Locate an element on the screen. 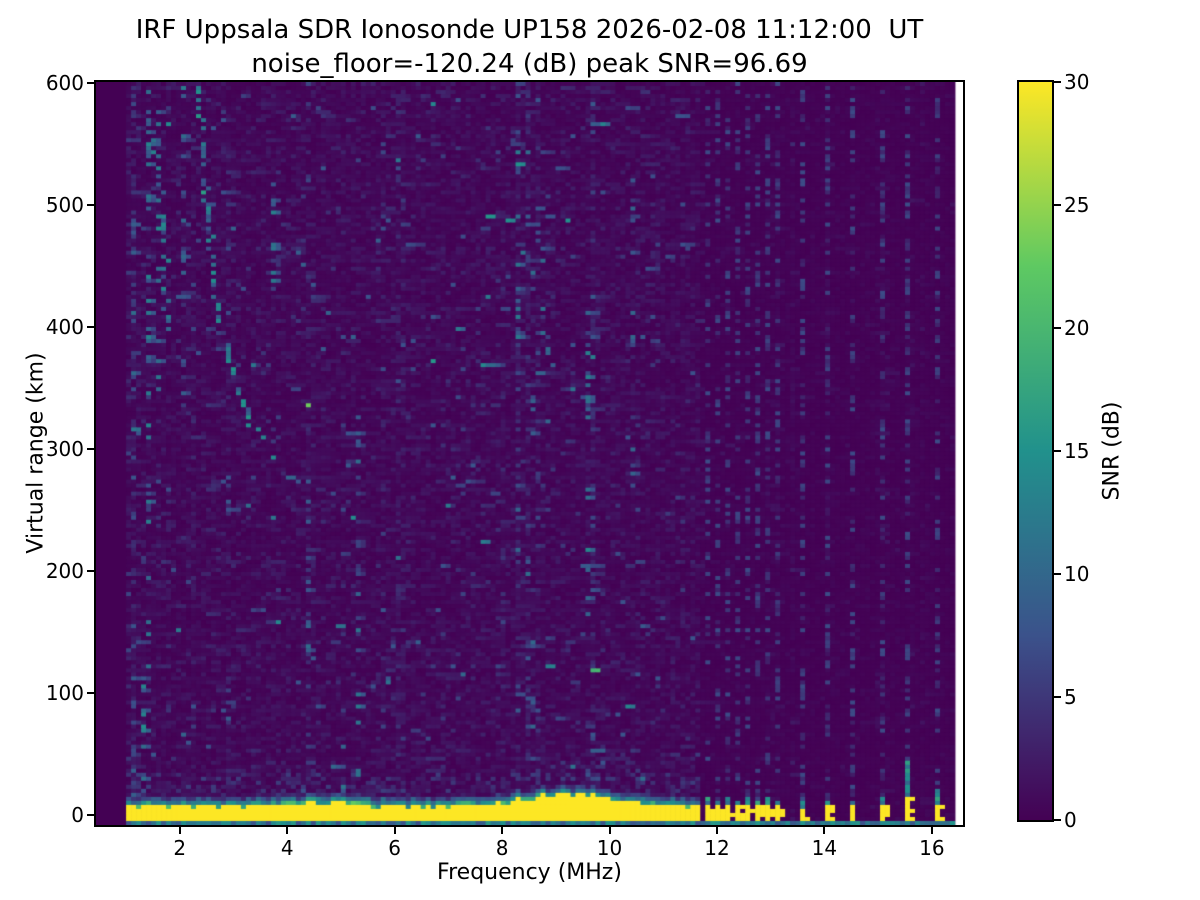 The height and width of the screenshot is (900, 1200). colorbar-tick-label: 25 is located at coordinates (1077, 205).